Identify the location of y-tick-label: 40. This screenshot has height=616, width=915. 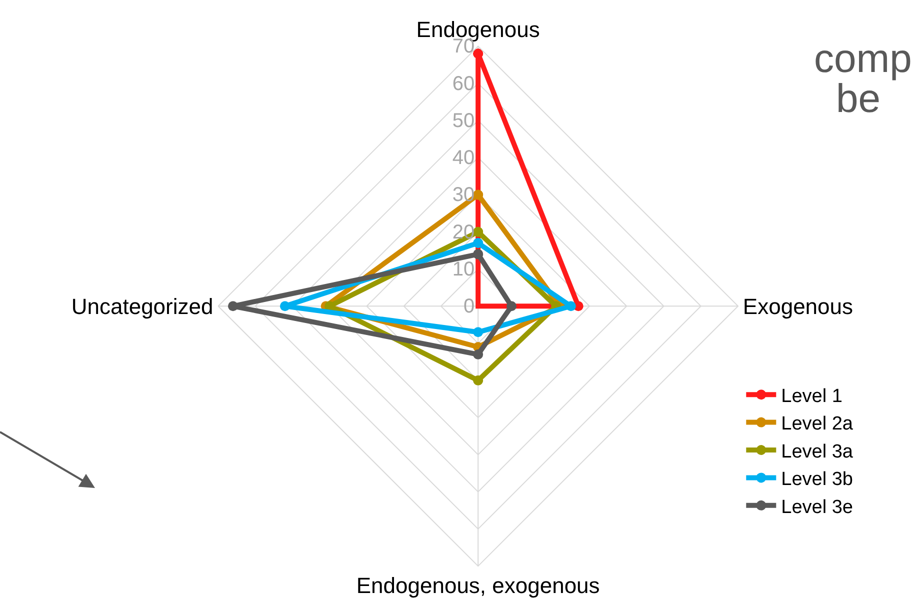
(463, 158).